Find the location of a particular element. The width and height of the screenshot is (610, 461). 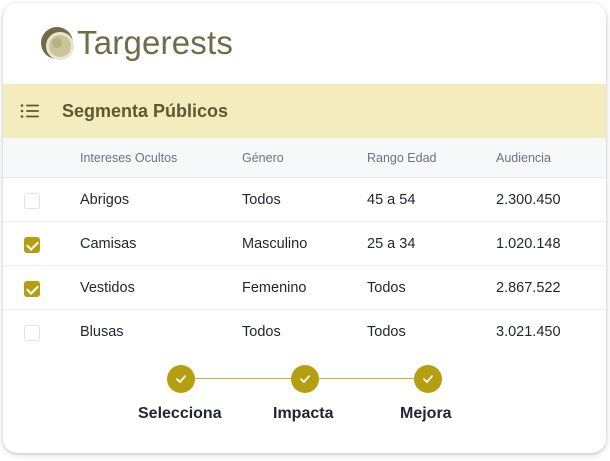

section-header: Segmenta Públicos is located at coordinates (304, 111).